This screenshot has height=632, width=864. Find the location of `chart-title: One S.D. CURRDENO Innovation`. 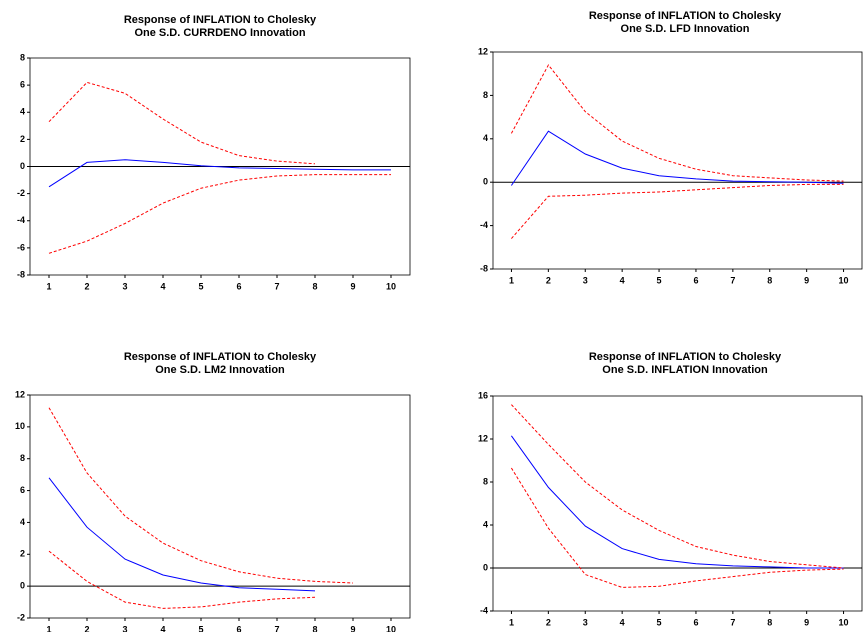

chart-title: One S.D. CURRDENO Innovation is located at coordinates (219, 33).